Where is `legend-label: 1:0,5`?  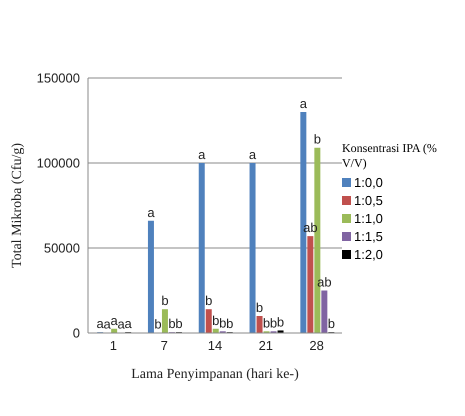 legend-label: 1:0,5 is located at coordinates (368, 200).